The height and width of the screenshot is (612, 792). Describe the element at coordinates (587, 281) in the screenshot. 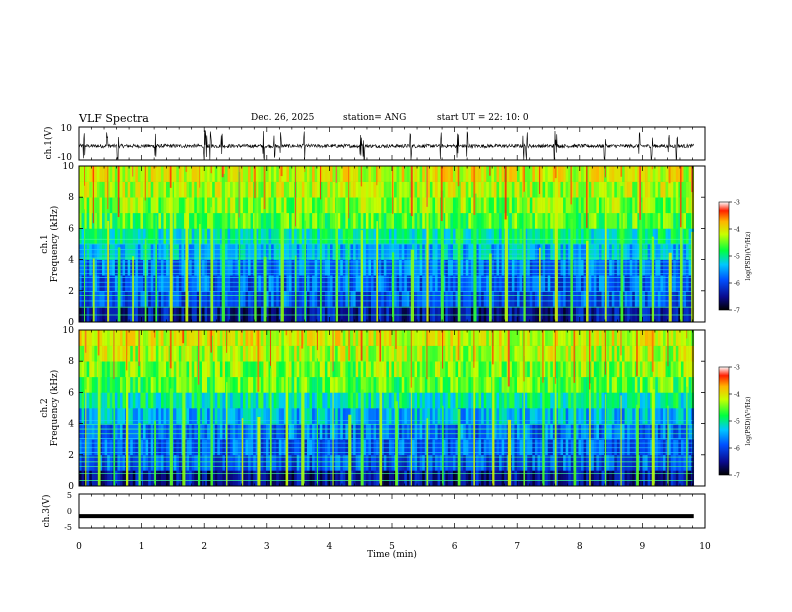

I see `sferic-streak` at that location.